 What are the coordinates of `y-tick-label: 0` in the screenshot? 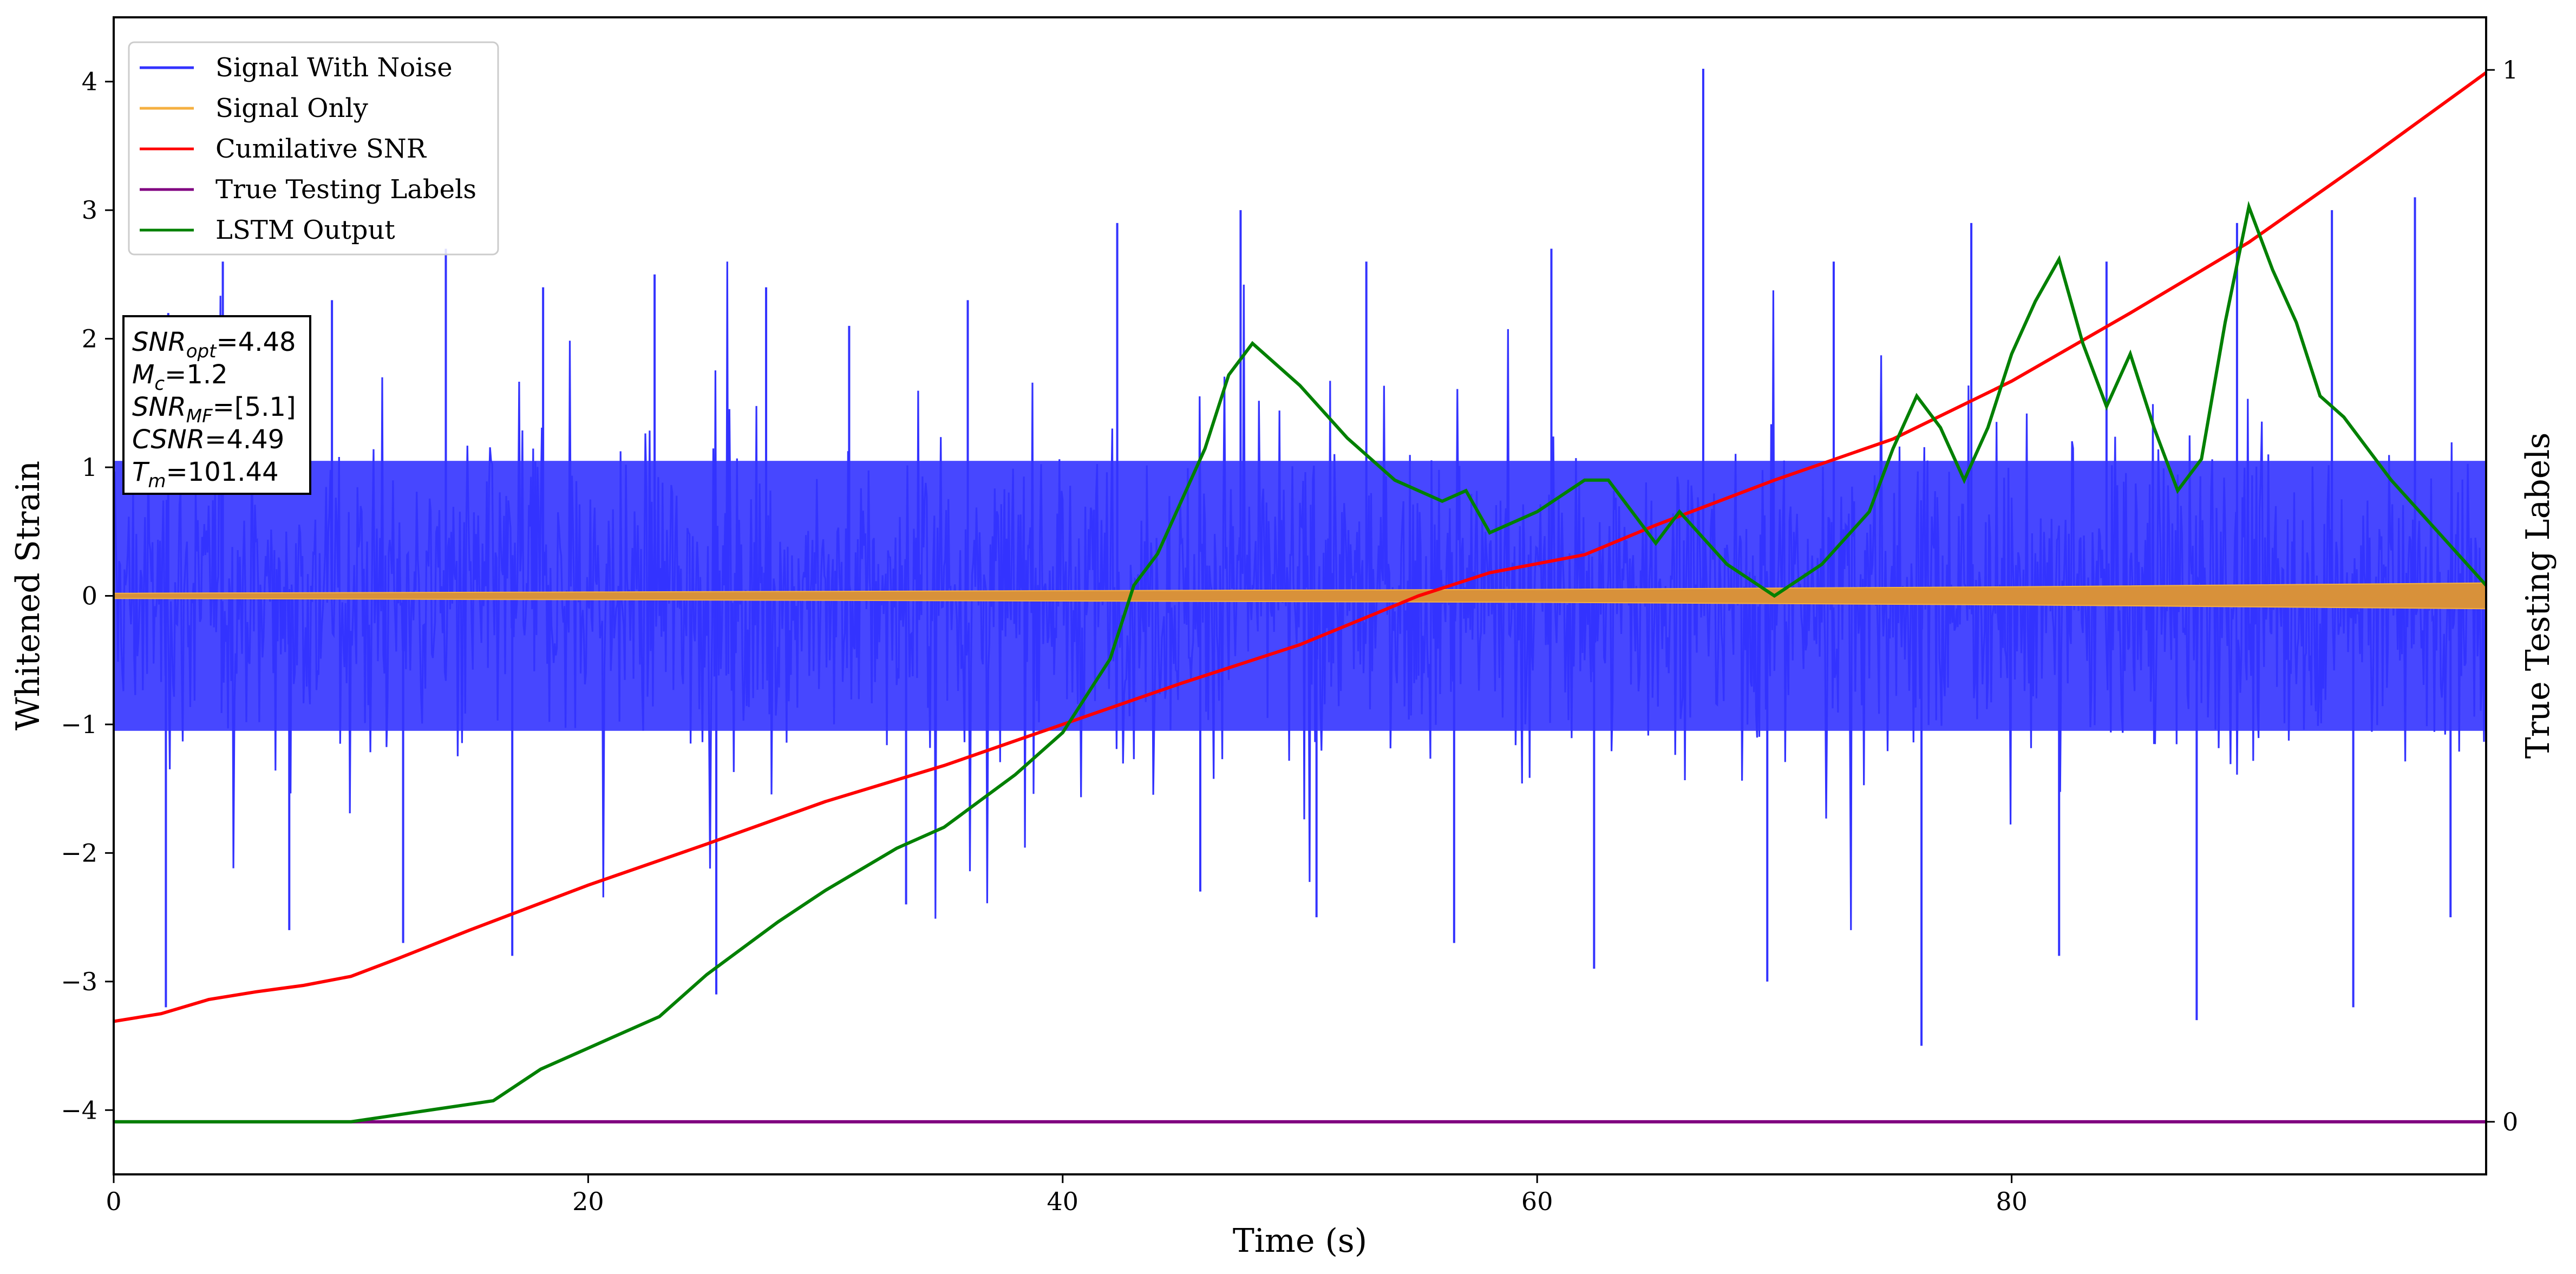 It's located at (90, 596).